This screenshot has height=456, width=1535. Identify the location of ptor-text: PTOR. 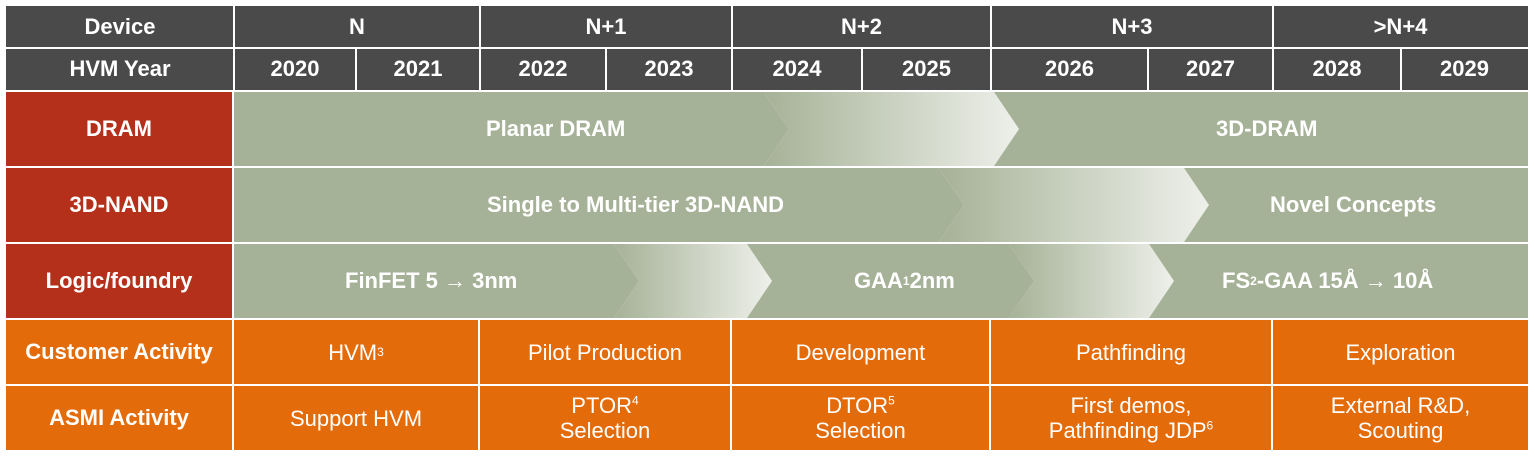
(602, 405).